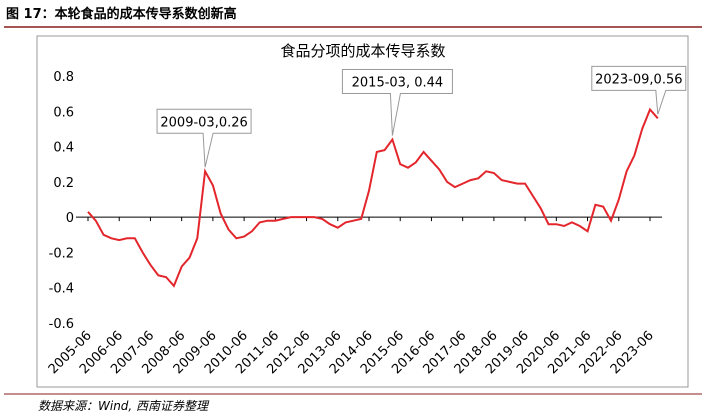 Image resolution: width=706 pixels, height=418 pixels. Describe the element at coordinates (63, 112) in the screenshot. I see `y-tick-label: 0.6` at that location.